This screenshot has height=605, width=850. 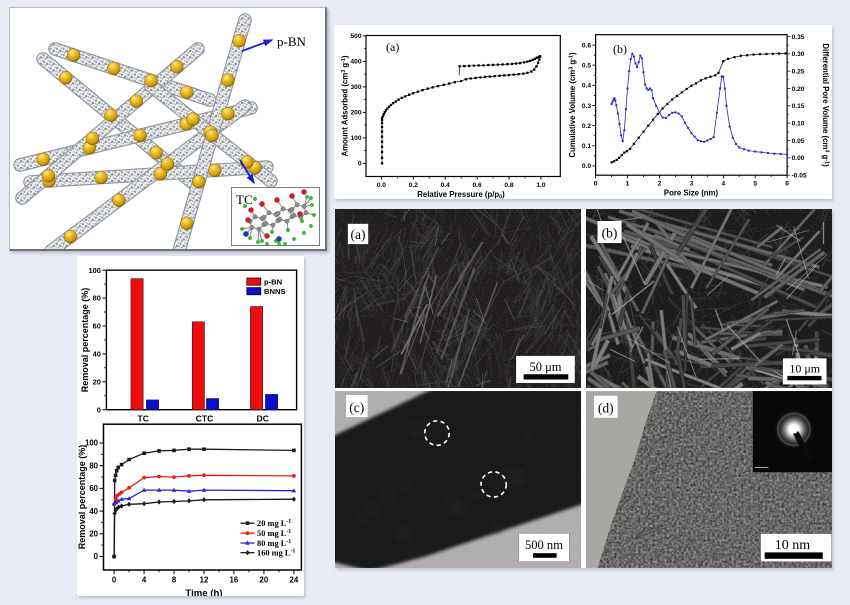 I want to click on svg-text: DC, so click(x=262, y=419).